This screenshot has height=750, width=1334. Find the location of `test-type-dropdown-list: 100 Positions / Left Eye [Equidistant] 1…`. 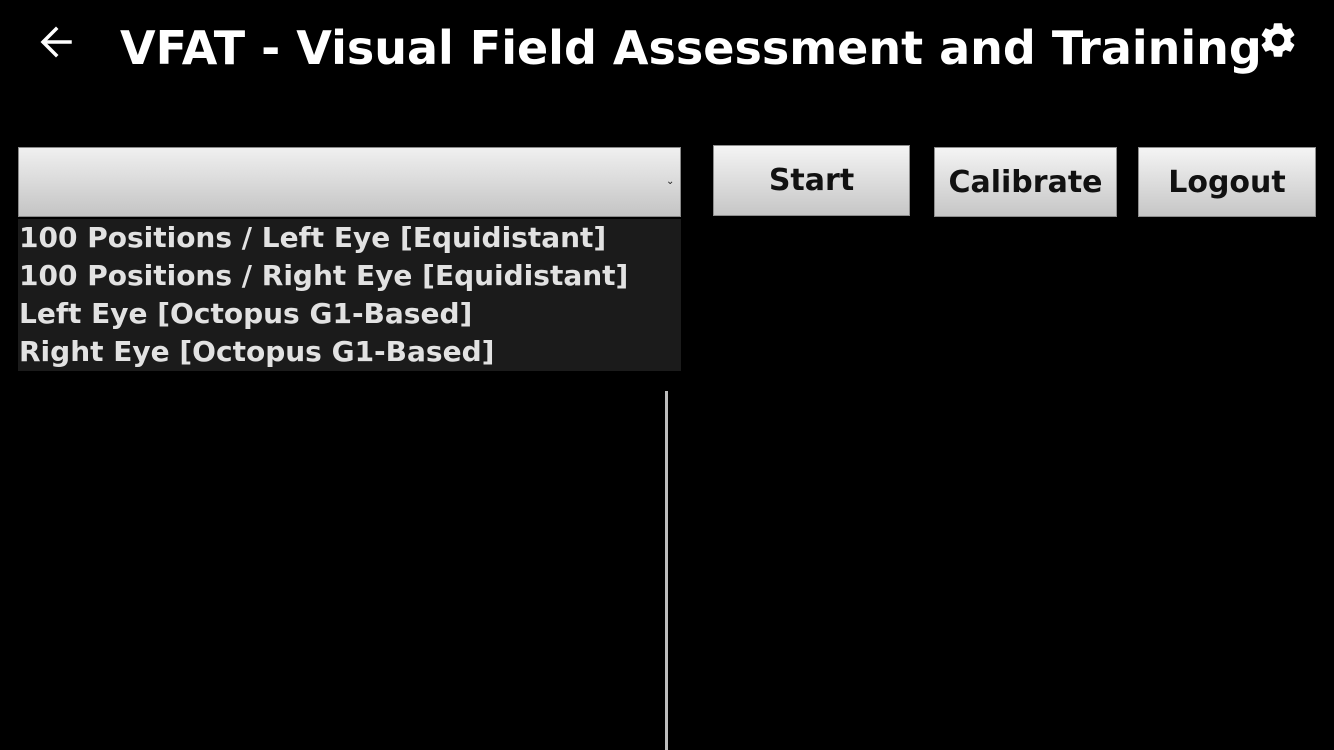

test-type-dropdown-list: 100 Positions / Left Eye [Equidistant] 1… is located at coordinates (349, 295).